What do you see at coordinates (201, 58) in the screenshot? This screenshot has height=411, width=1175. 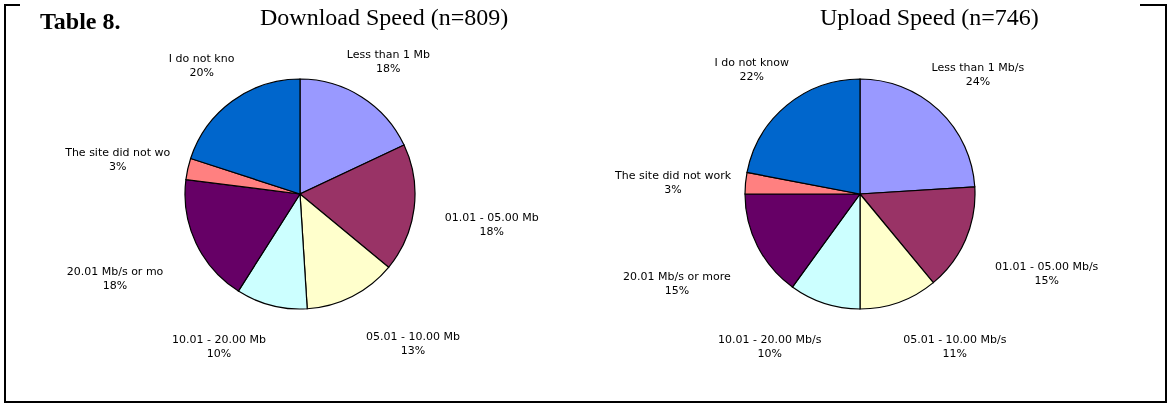 I see `slice-label: I do not kno` at bounding box center [201, 58].